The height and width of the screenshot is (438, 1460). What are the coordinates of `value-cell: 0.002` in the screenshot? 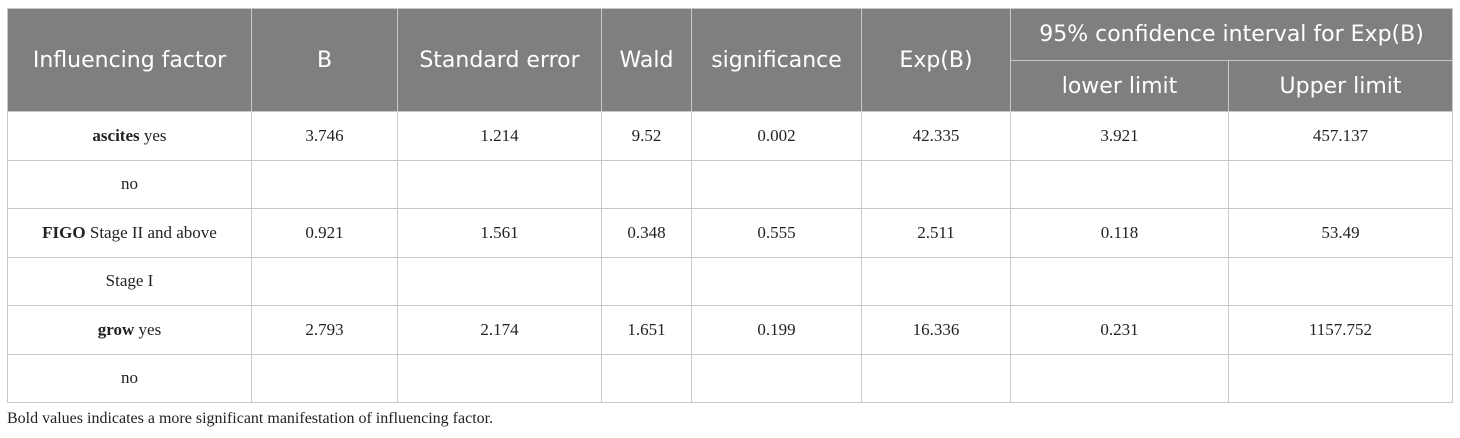 It's located at (776, 136).